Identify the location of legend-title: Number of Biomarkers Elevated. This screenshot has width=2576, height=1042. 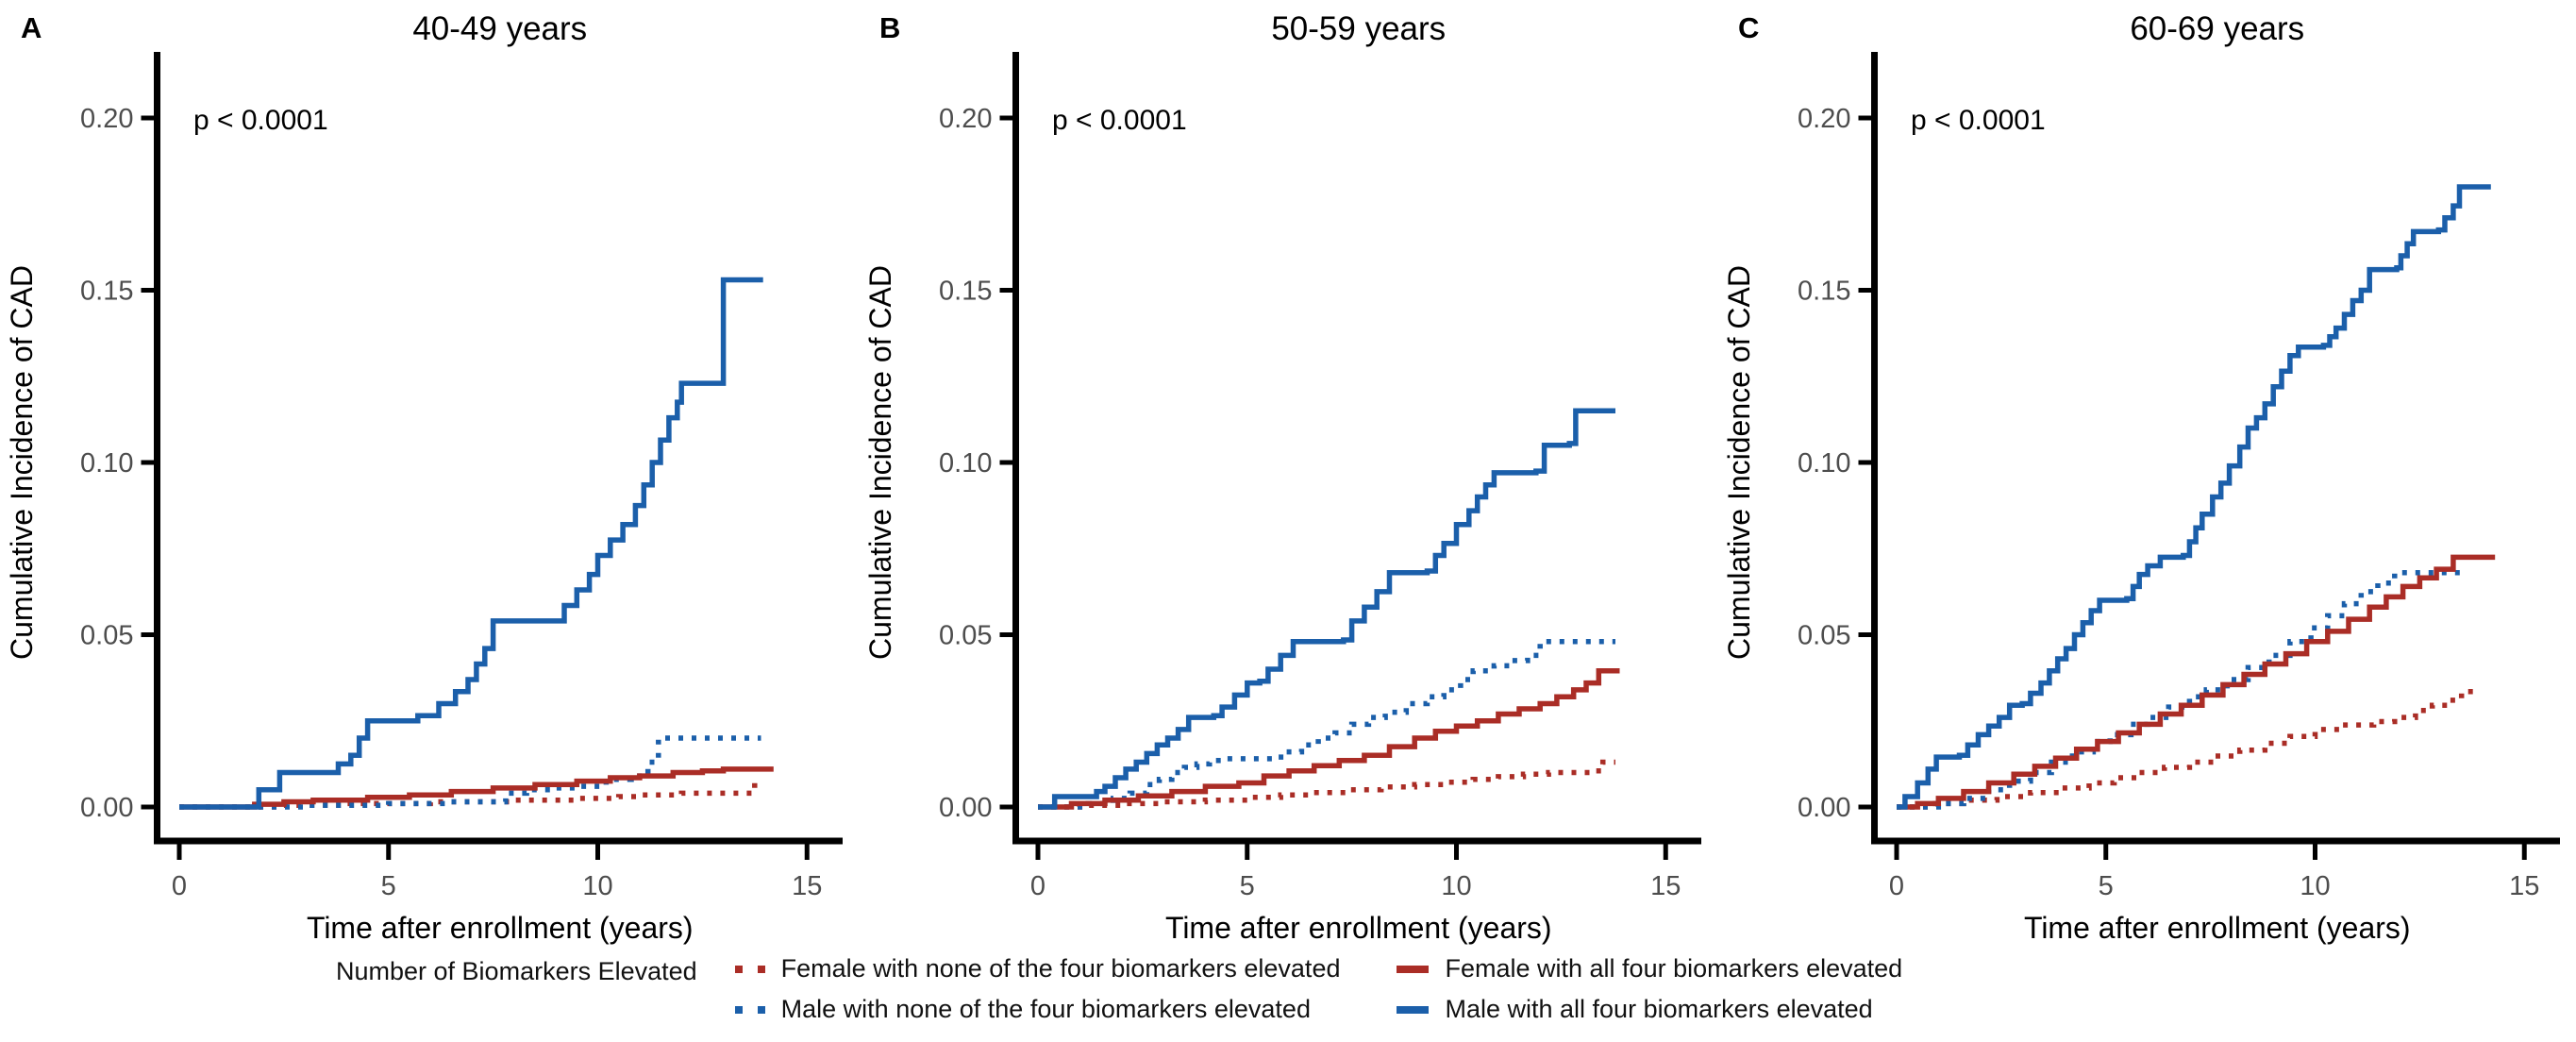
(516, 971).